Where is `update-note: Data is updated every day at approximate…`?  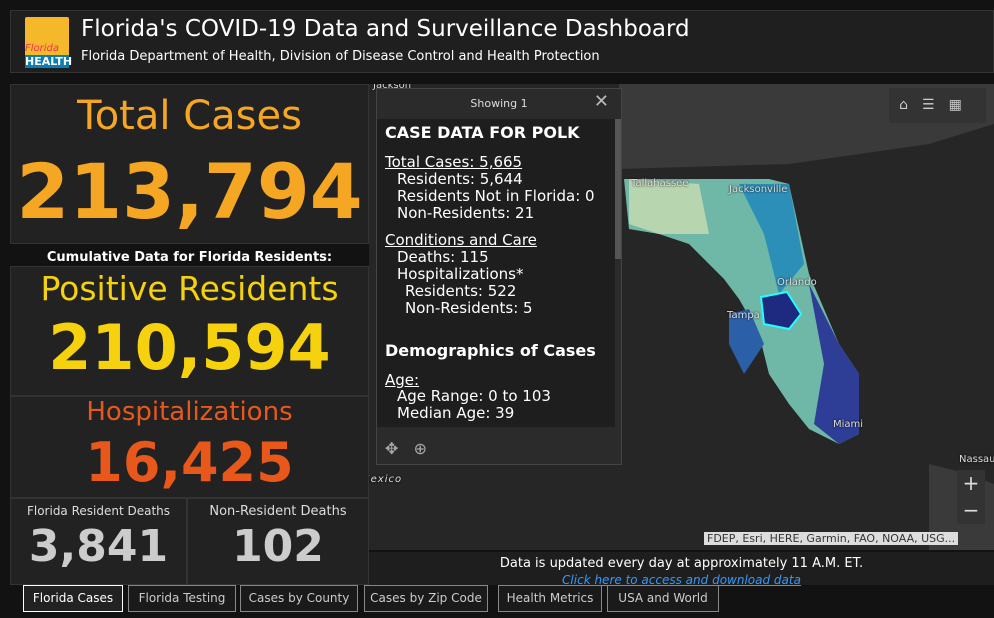
update-note: Data is updated every day at approximate… is located at coordinates (681, 563).